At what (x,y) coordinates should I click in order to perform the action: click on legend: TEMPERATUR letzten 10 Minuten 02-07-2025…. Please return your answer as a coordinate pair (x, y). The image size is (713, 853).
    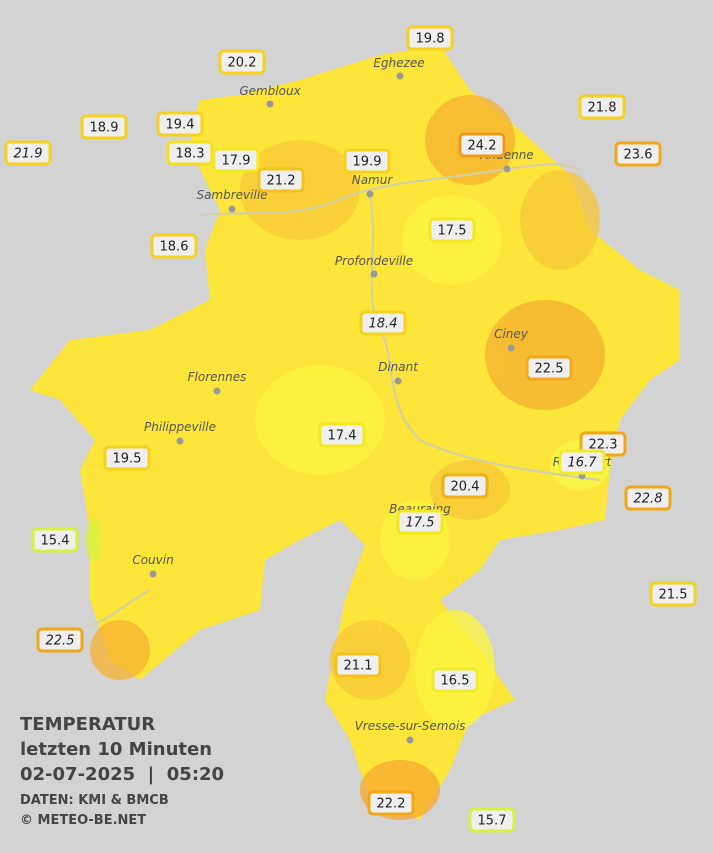
    Looking at the image, I should click on (122, 771).